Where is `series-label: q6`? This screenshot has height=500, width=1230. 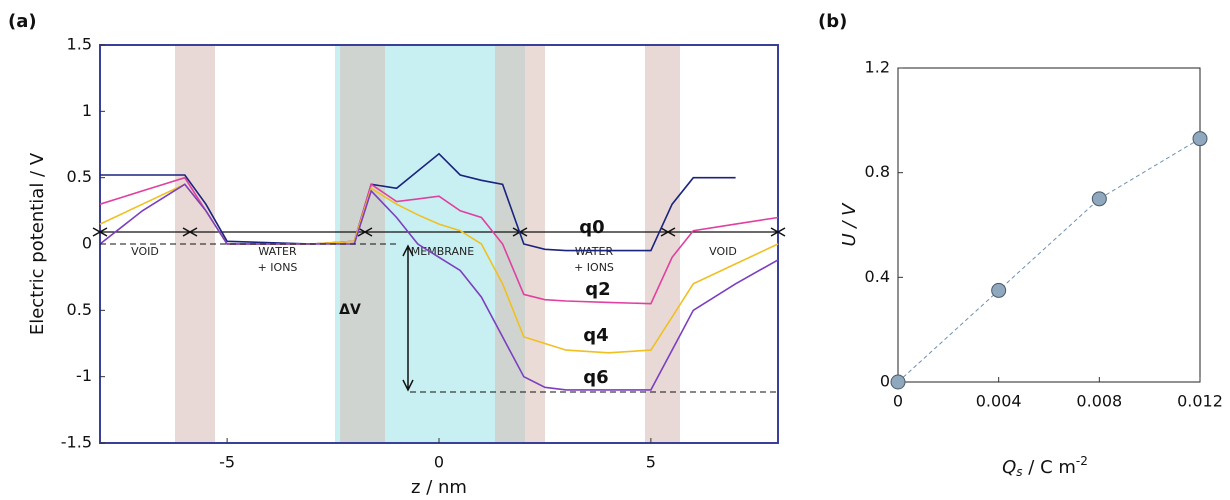
series-label: q6 is located at coordinates (595, 377).